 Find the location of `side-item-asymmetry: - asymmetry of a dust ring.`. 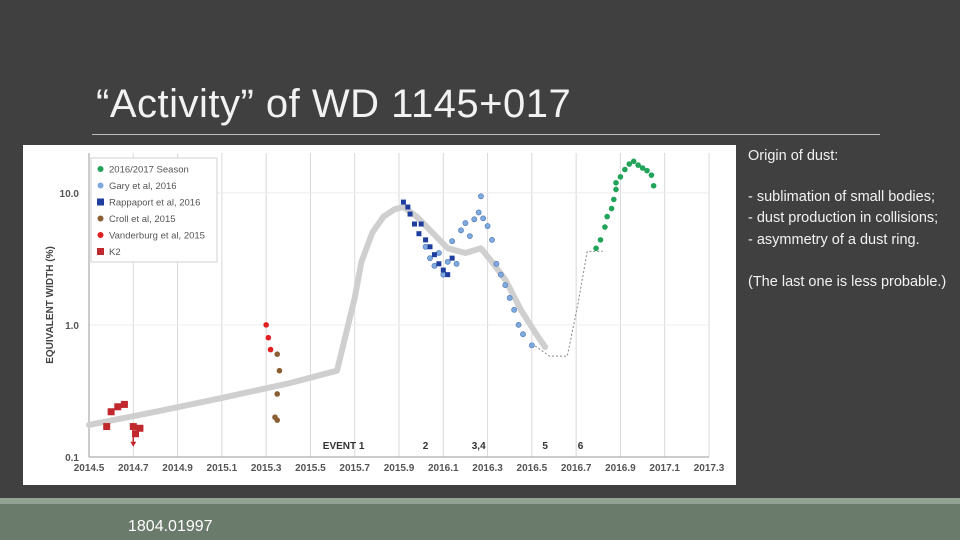

side-item-asymmetry: - asymmetry of a dust ring. is located at coordinates (834, 239).